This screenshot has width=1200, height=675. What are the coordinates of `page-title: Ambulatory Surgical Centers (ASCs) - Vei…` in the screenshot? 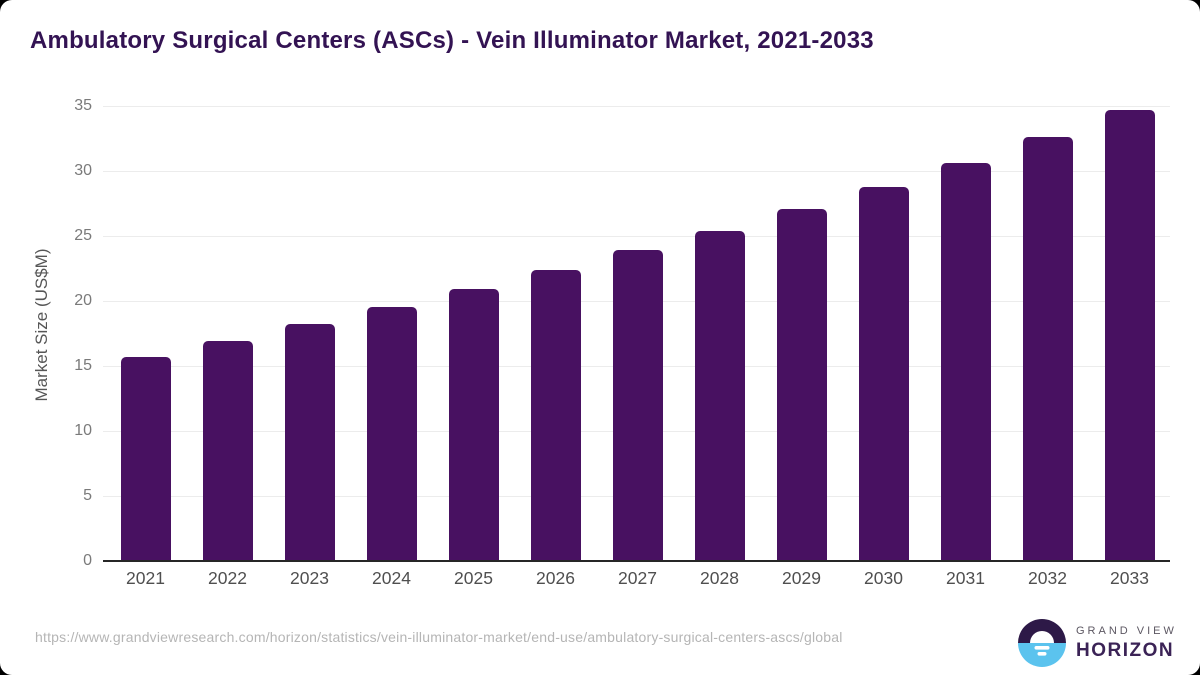 It's located at (452, 40).